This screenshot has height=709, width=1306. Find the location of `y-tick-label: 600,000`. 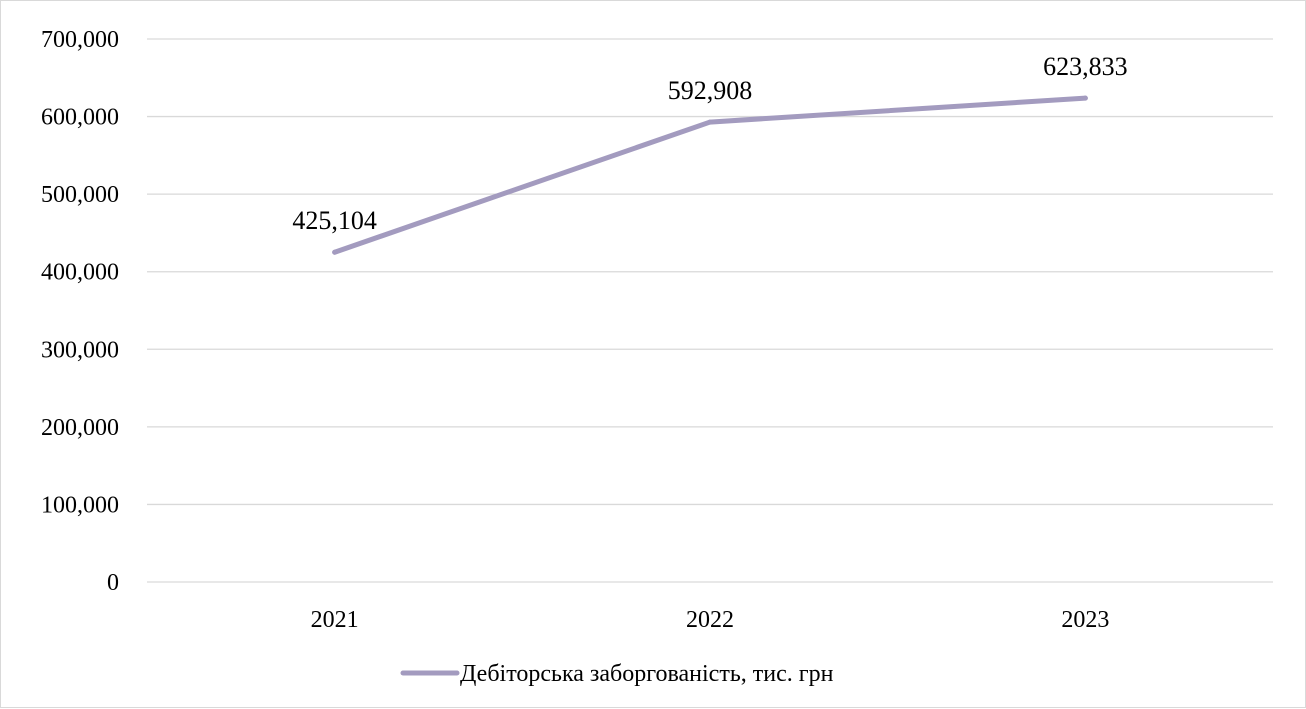

y-tick-label: 600,000 is located at coordinates (80, 118).